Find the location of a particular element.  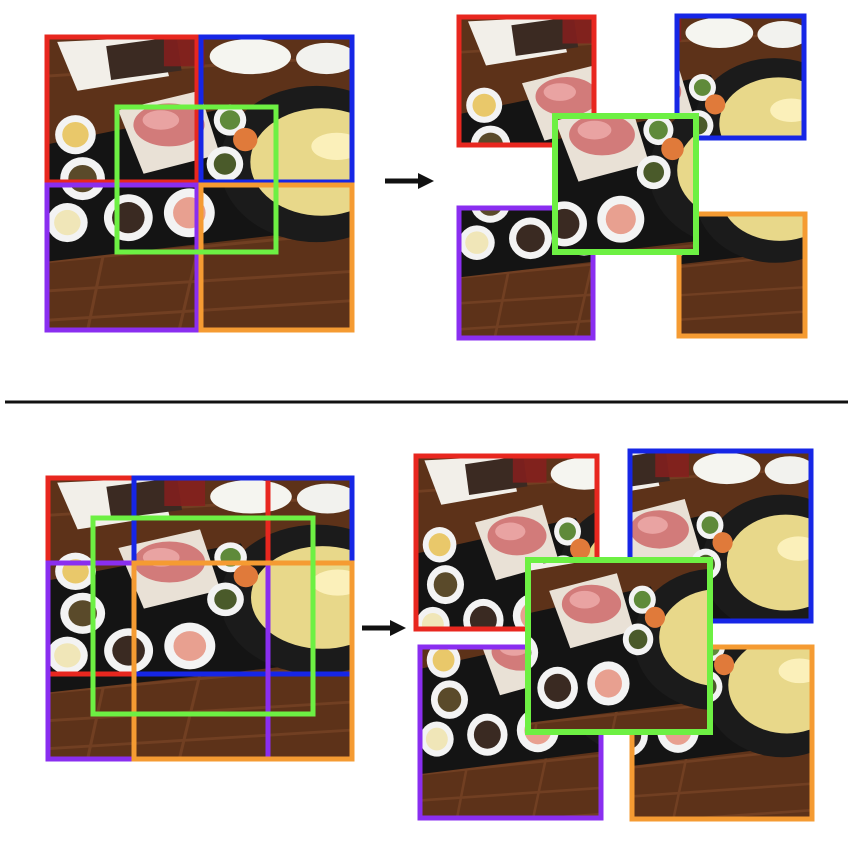

top-green-crop is located at coordinates (625, 184).